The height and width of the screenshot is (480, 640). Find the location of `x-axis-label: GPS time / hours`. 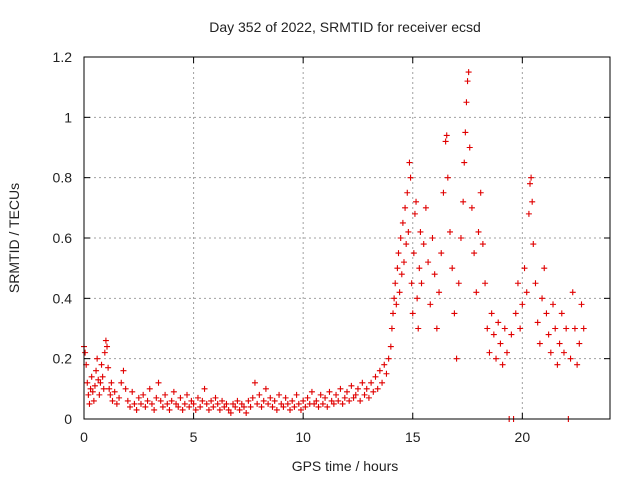

x-axis-label: GPS time / hours is located at coordinates (345, 466).